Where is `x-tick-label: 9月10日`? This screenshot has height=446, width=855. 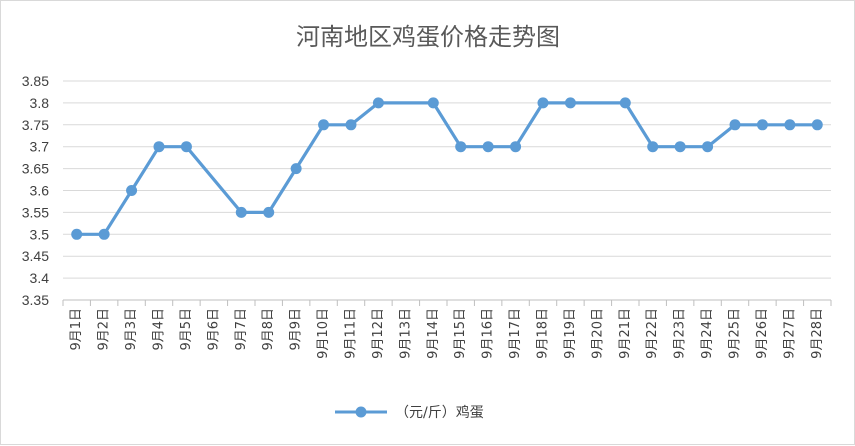 x-tick-label: 9月10日 is located at coordinates (323, 333).